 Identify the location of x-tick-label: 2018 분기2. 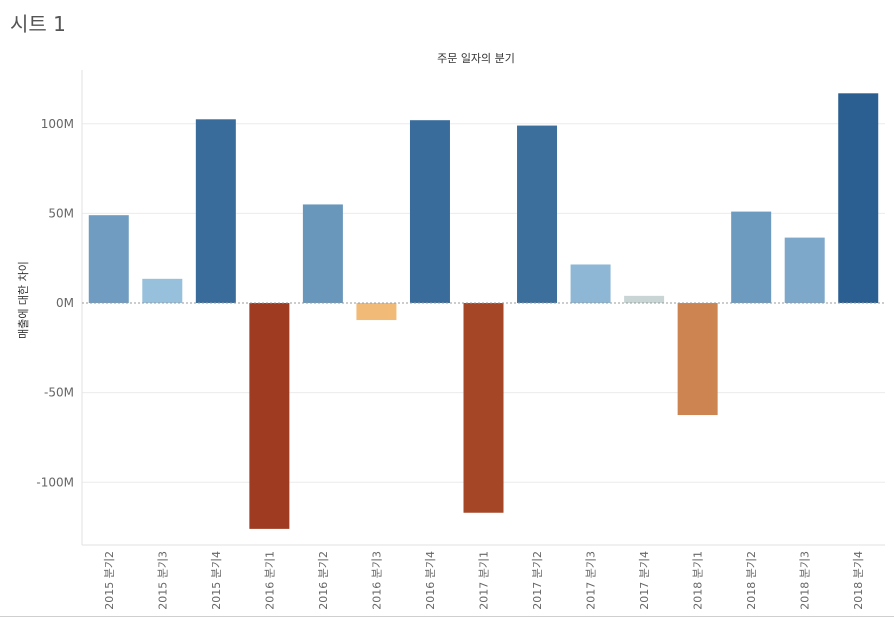
(751, 580).